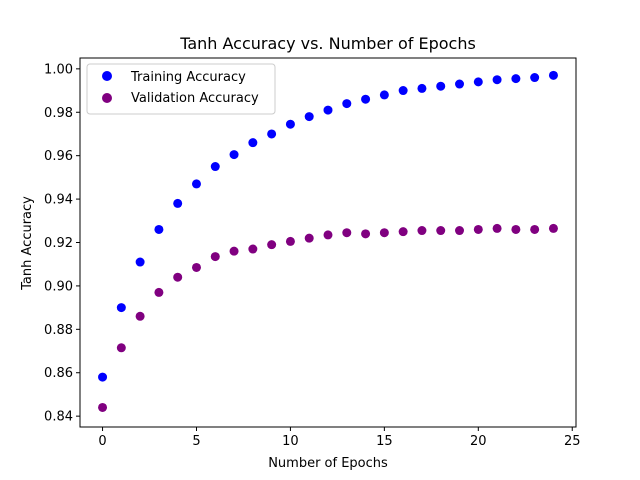 The image size is (640, 480). I want to click on x-tick-label: 15, so click(384, 441).